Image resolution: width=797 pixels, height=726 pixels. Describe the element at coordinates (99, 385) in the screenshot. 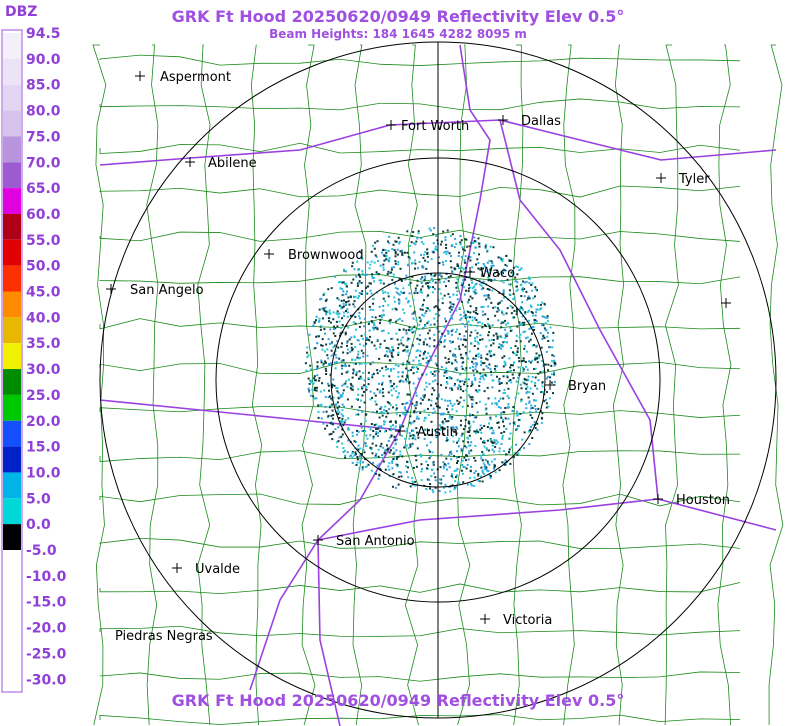

I see `county-line` at that location.